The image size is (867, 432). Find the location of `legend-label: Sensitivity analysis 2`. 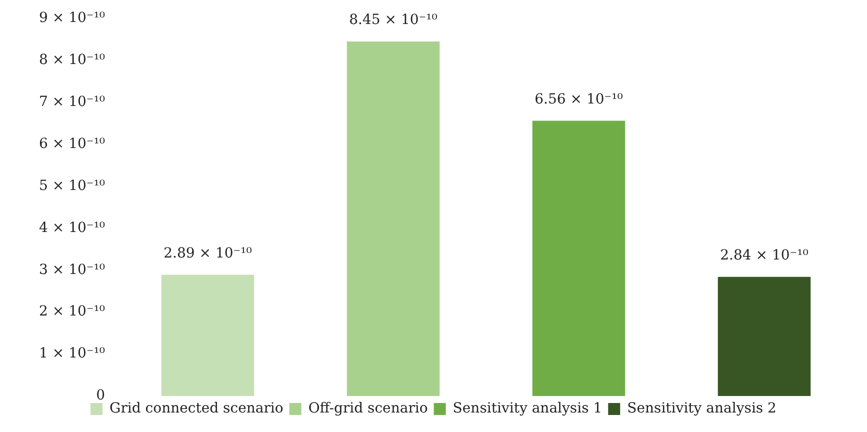

legend-label: Sensitivity analysis 2 is located at coordinates (701, 408).